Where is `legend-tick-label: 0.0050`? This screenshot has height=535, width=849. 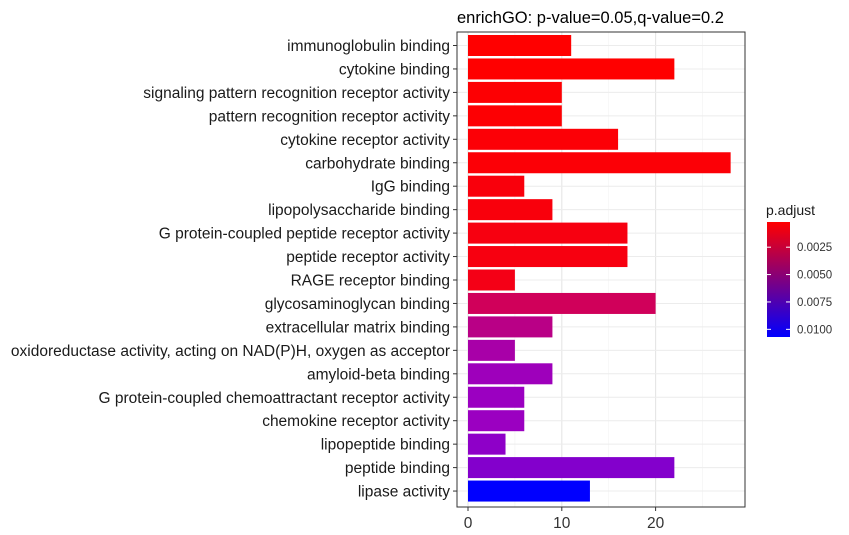 legend-tick-label: 0.0050 is located at coordinates (814, 276).